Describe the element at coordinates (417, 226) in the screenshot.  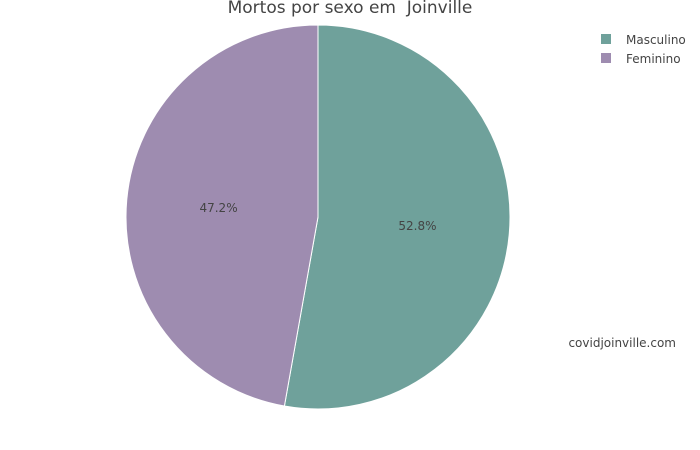
I see `slice-label-masculino: 52.8%` at that location.